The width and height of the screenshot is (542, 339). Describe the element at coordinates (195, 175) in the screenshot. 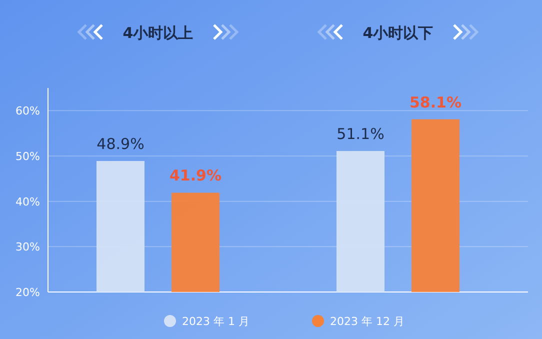

I see `data-label: 41.9%` at that location.